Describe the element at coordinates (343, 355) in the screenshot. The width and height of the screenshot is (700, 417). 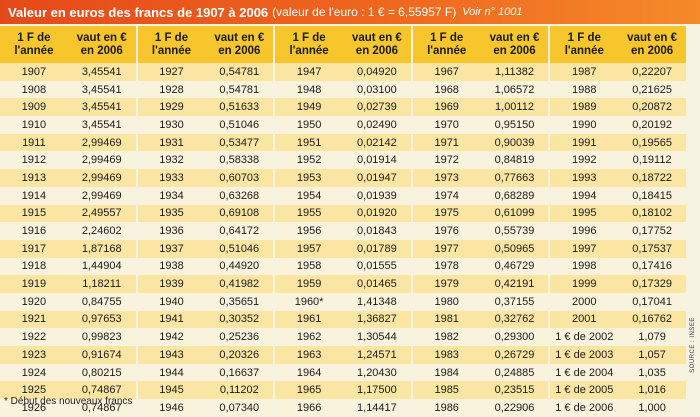
I see `table-row: 1963 1,24571` at that location.